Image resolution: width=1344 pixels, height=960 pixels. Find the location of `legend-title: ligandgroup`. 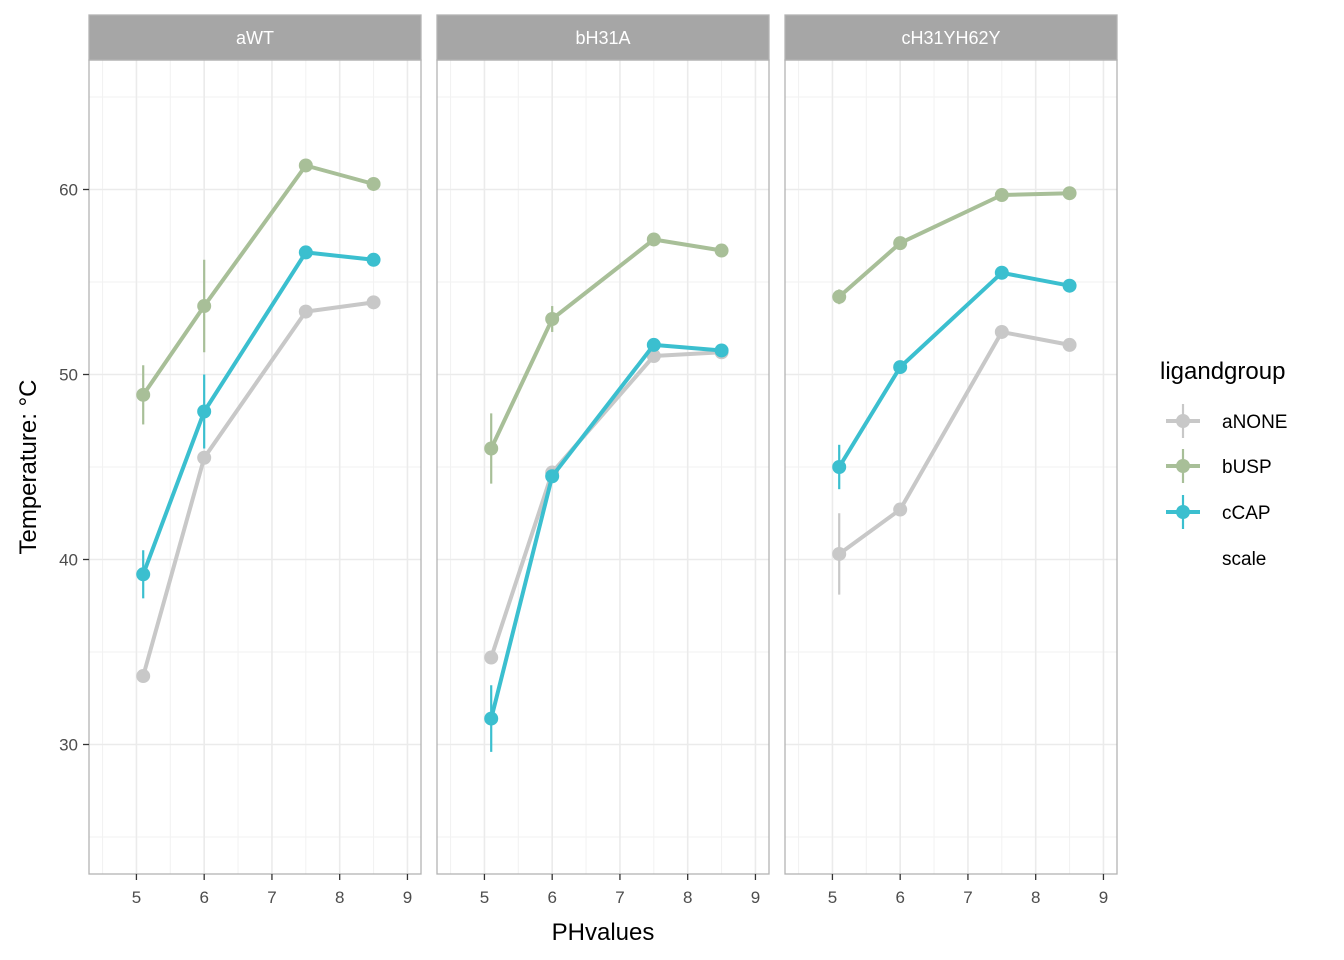

legend-title: ligandgroup is located at coordinates (1222, 371).